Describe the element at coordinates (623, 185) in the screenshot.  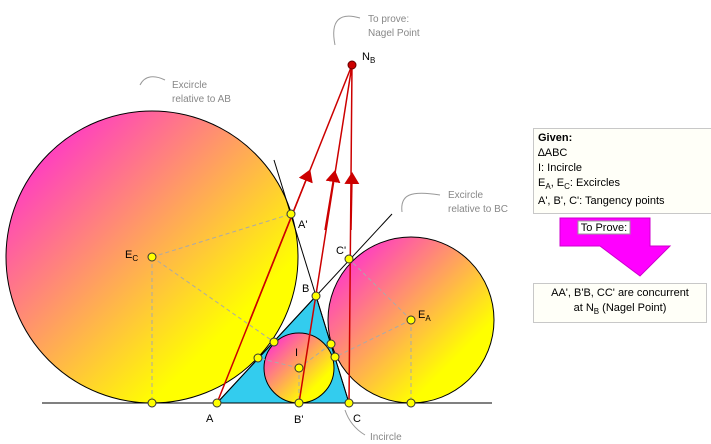
I see `text: EA, EC: Excircles` at that location.